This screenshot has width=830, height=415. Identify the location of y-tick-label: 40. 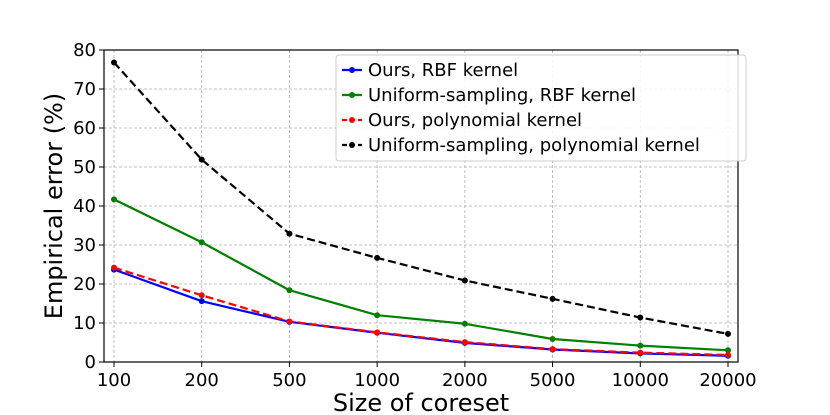
(84, 206).